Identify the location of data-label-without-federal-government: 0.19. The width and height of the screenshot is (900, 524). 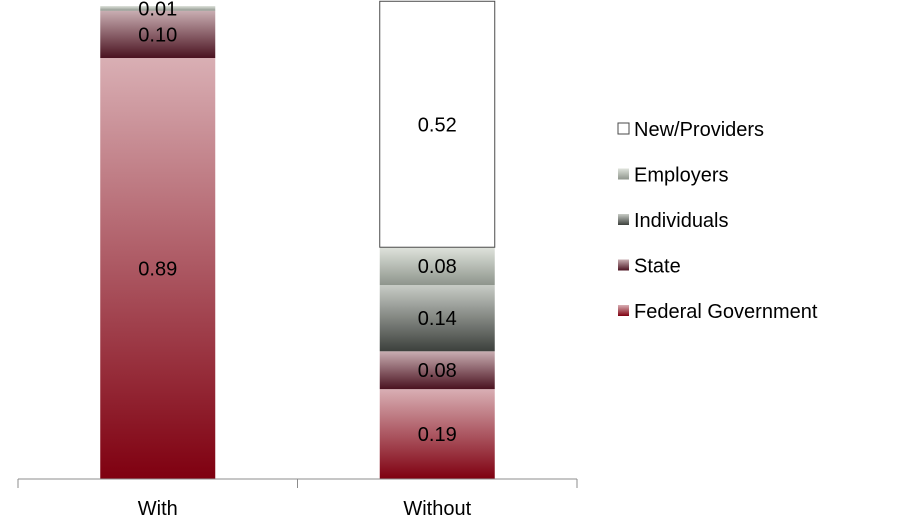
(437, 435).